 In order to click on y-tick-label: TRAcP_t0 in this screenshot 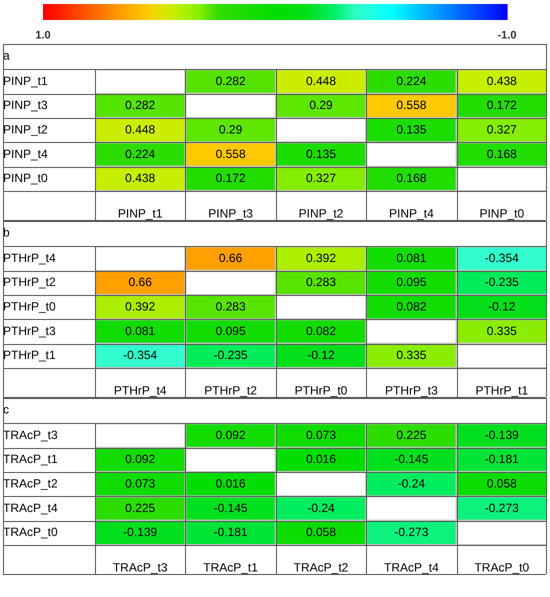, I will do `click(30, 532)`.